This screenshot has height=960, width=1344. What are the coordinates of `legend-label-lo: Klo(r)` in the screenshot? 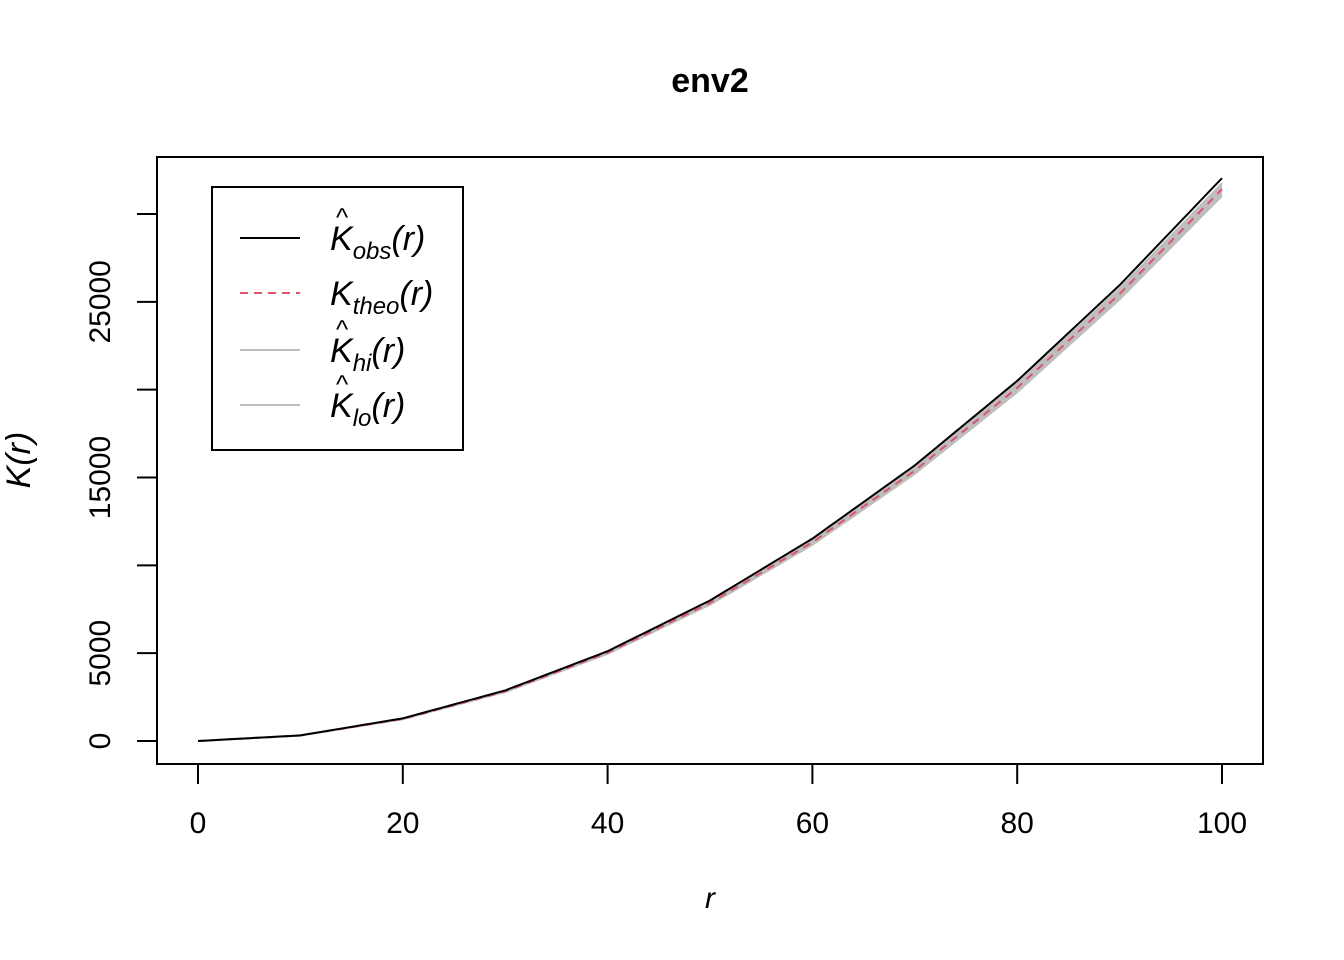 It's located at (367, 409).